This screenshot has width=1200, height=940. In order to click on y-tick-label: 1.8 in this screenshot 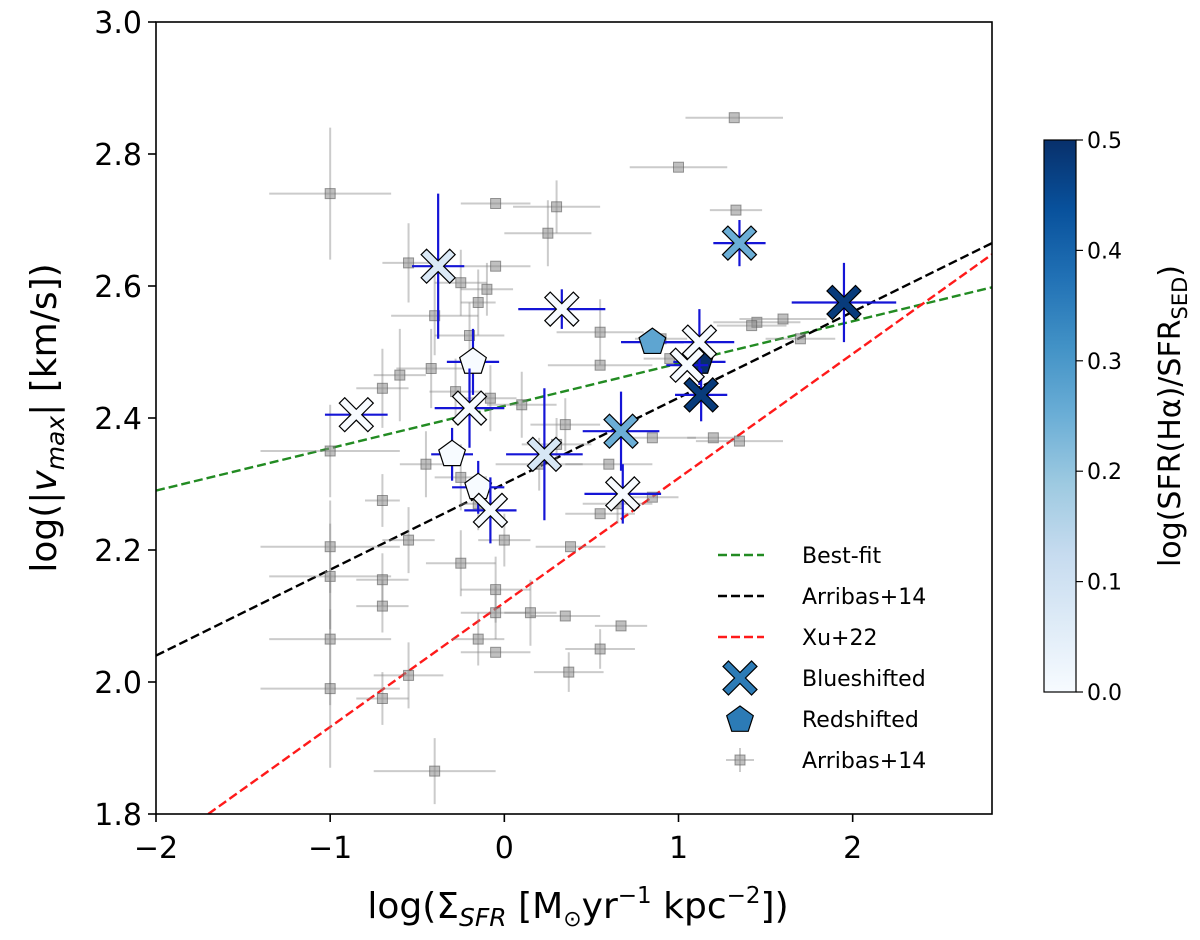, I will do `click(118, 815)`.